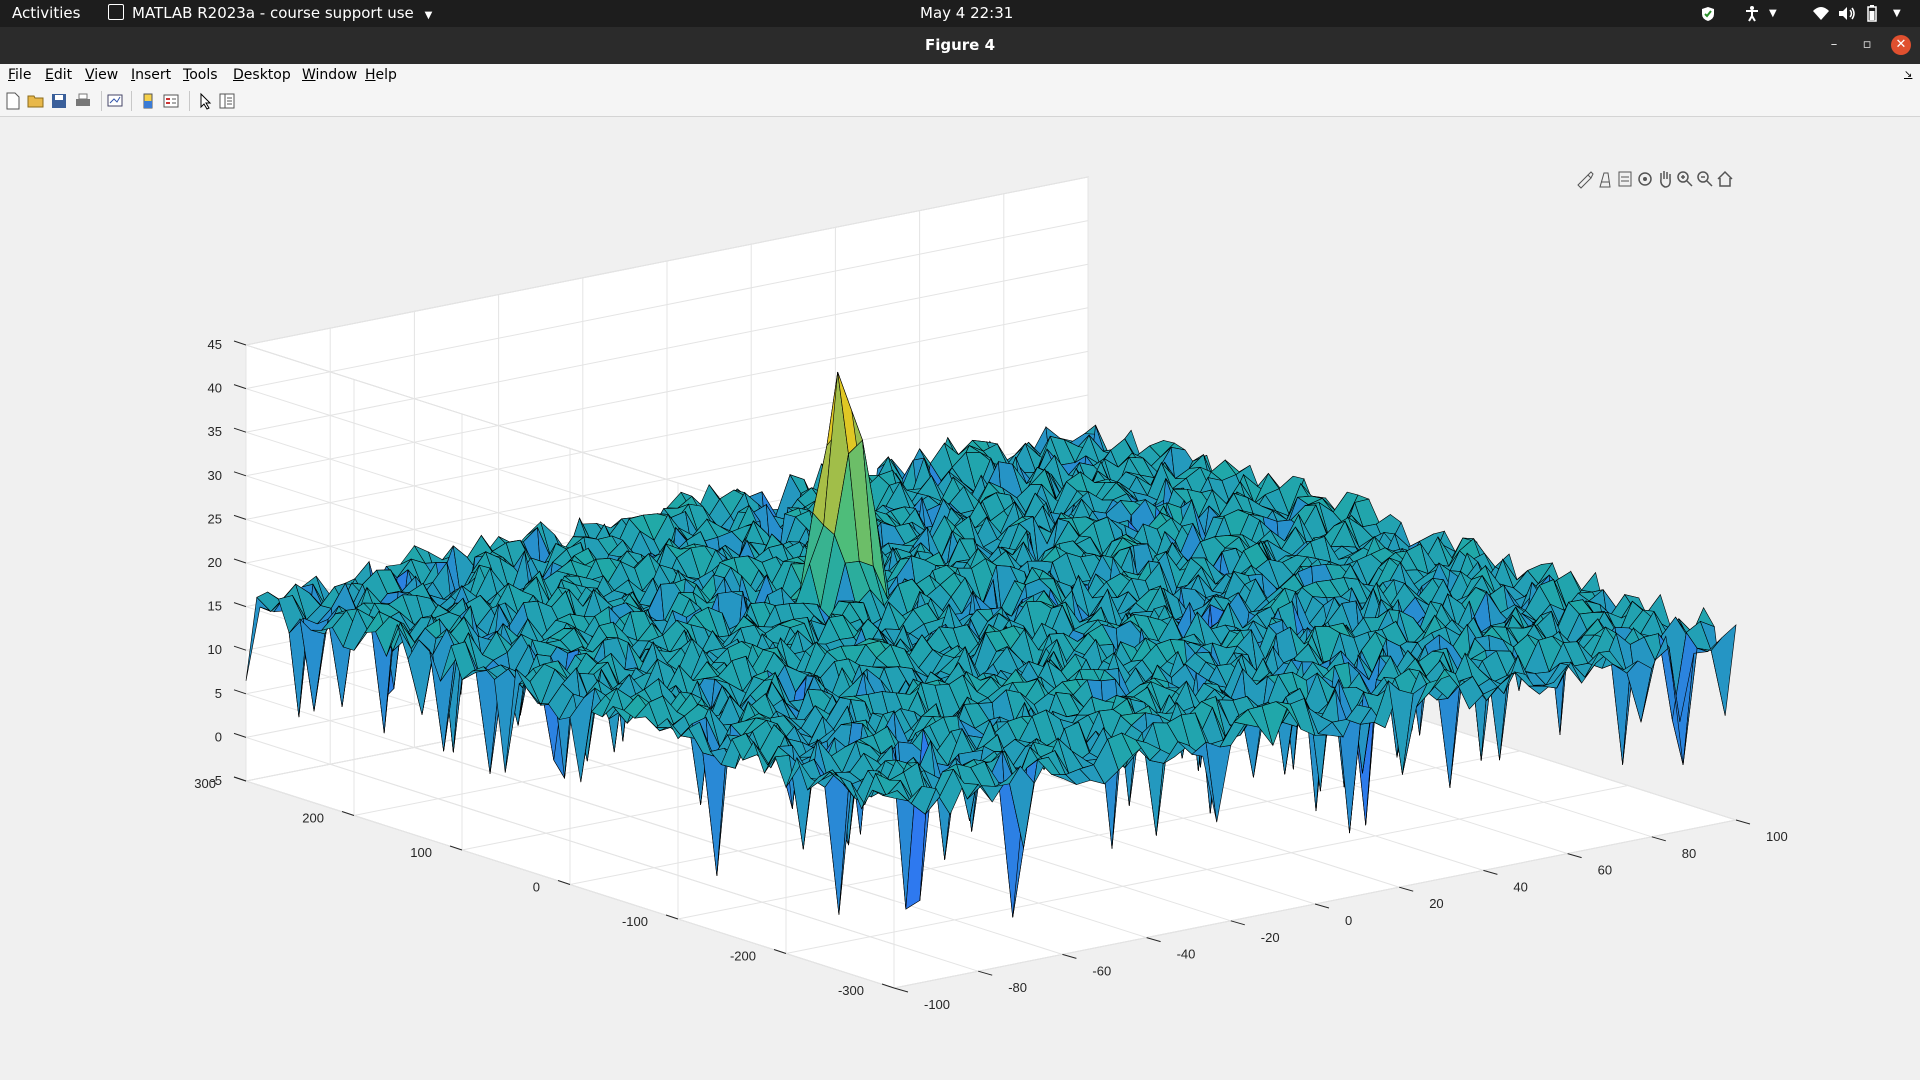 The height and width of the screenshot is (1080, 1920). Describe the element at coordinates (59, 75) in the screenshot. I see `menu-edit: Edit` at that location.